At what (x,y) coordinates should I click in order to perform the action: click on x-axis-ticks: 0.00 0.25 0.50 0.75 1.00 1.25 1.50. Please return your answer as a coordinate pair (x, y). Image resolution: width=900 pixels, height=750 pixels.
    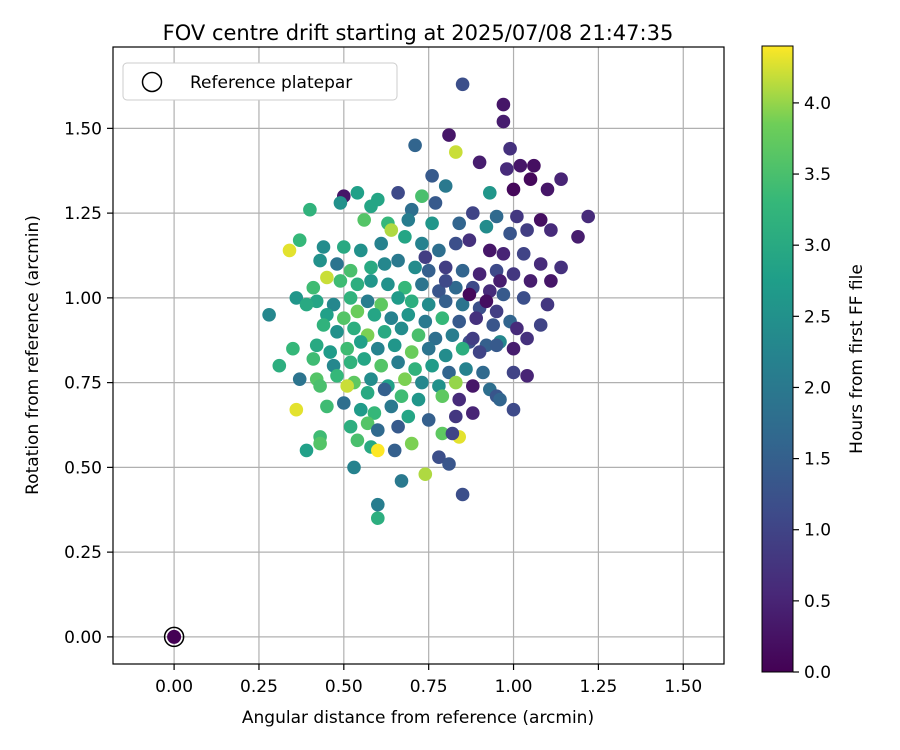
    Looking at the image, I should click on (428, 680).